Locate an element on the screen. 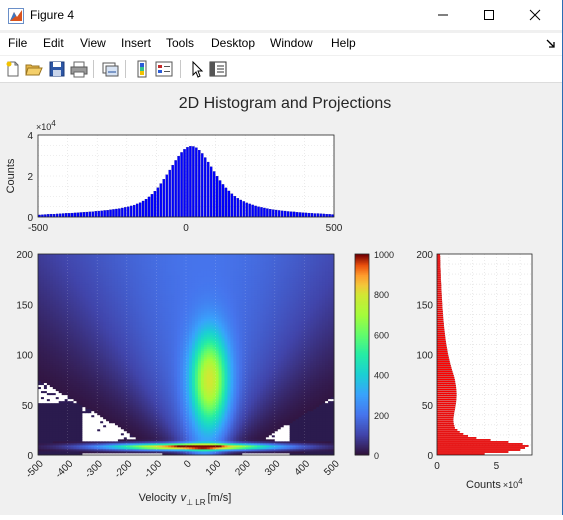  print-icon is located at coordinates (79, 69).